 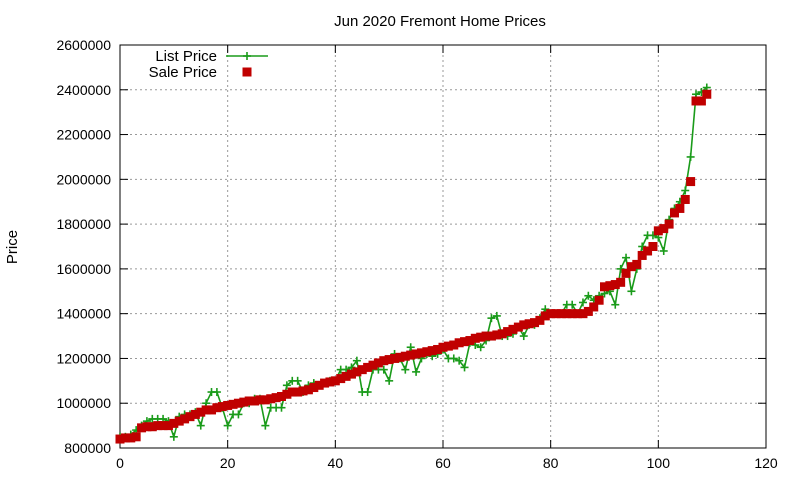 What do you see at coordinates (83, 179) in the screenshot?
I see `y-tick-label: 2000000` at bounding box center [83, 179].